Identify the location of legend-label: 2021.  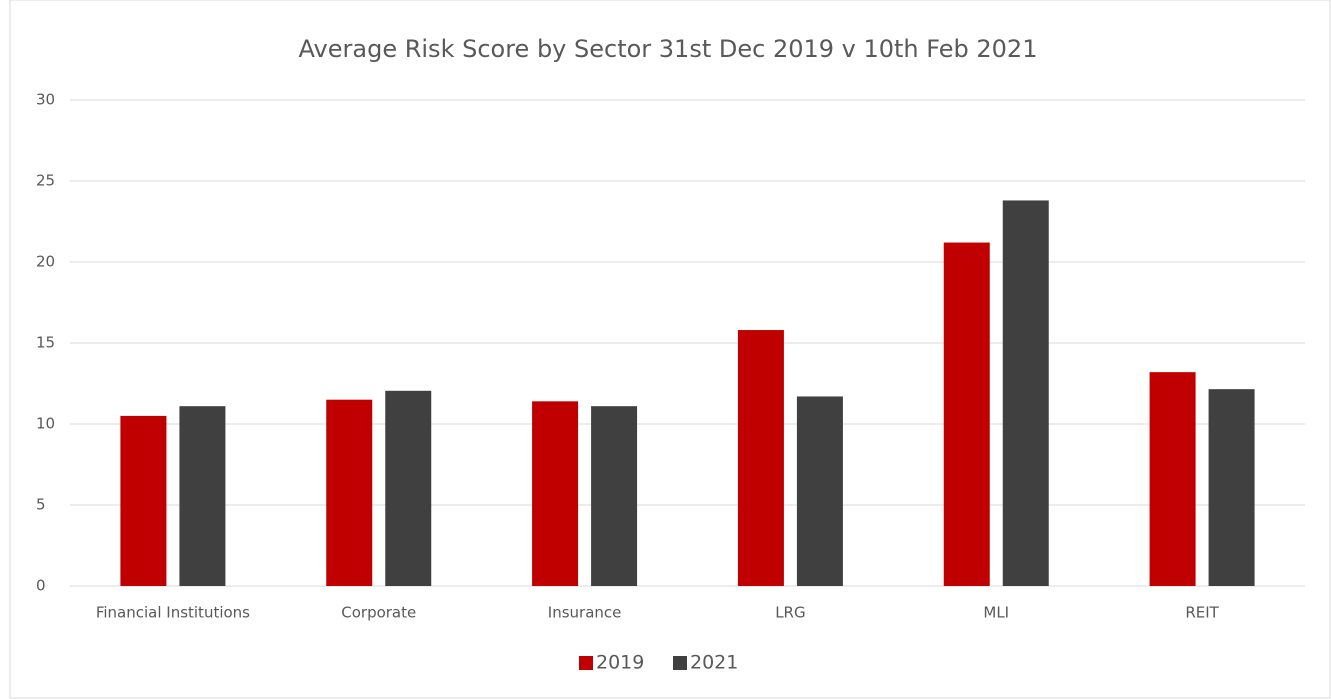
(714, 663).